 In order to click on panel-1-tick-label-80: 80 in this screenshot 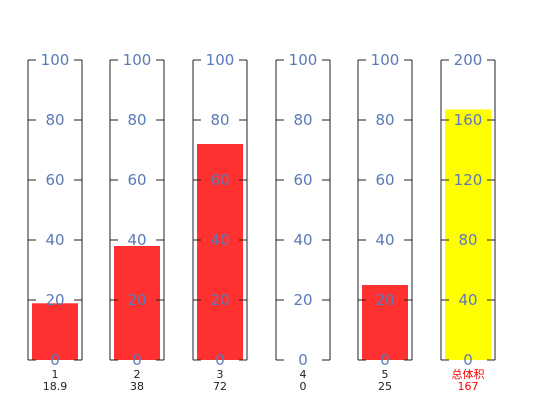, I will do `click(54, 120)`.